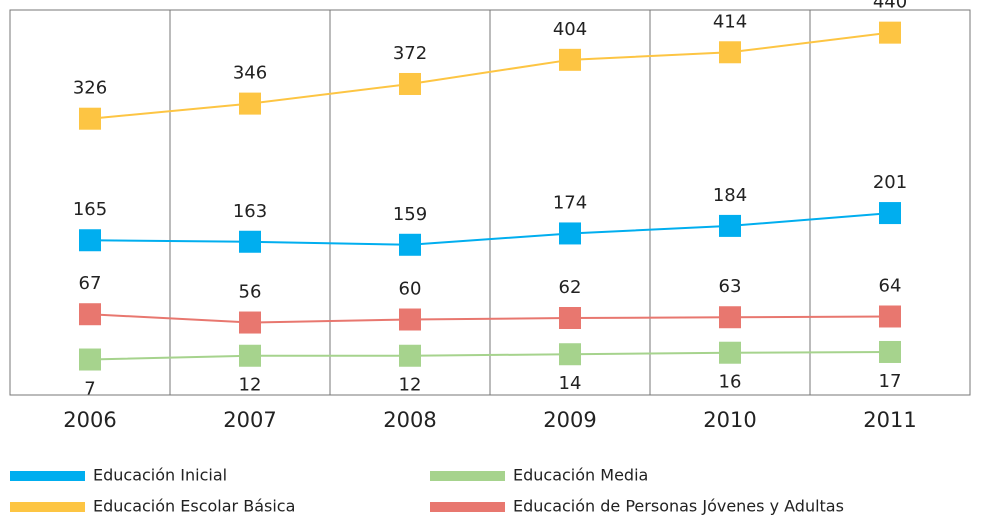 Image resolution: width=982 pixels, height=519 pixels. I want to click on data-label: 163, so click(250, 211).